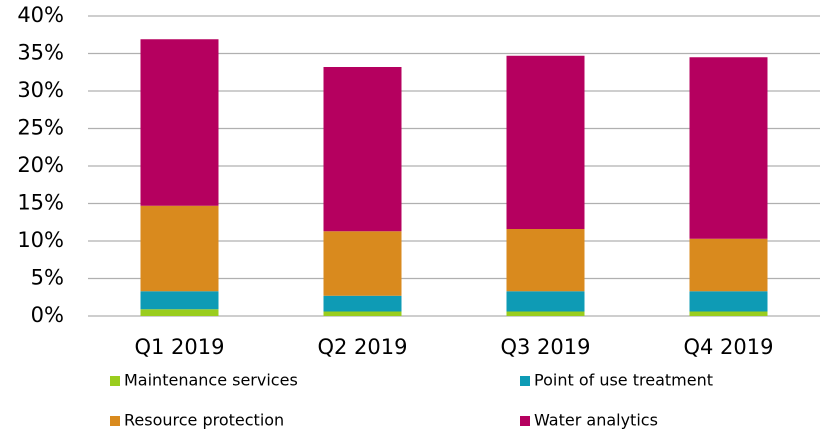 The width and height of the screenshot is (837, 433). I want to click on legend-label: Maintenance services, so click(211, 380).